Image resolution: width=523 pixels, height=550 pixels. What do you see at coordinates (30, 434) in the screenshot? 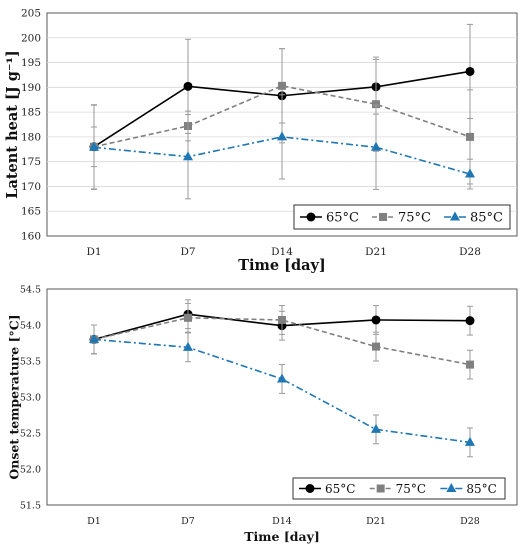
I see `y-tick-label: 52.5` at bounding box center [30, 434].